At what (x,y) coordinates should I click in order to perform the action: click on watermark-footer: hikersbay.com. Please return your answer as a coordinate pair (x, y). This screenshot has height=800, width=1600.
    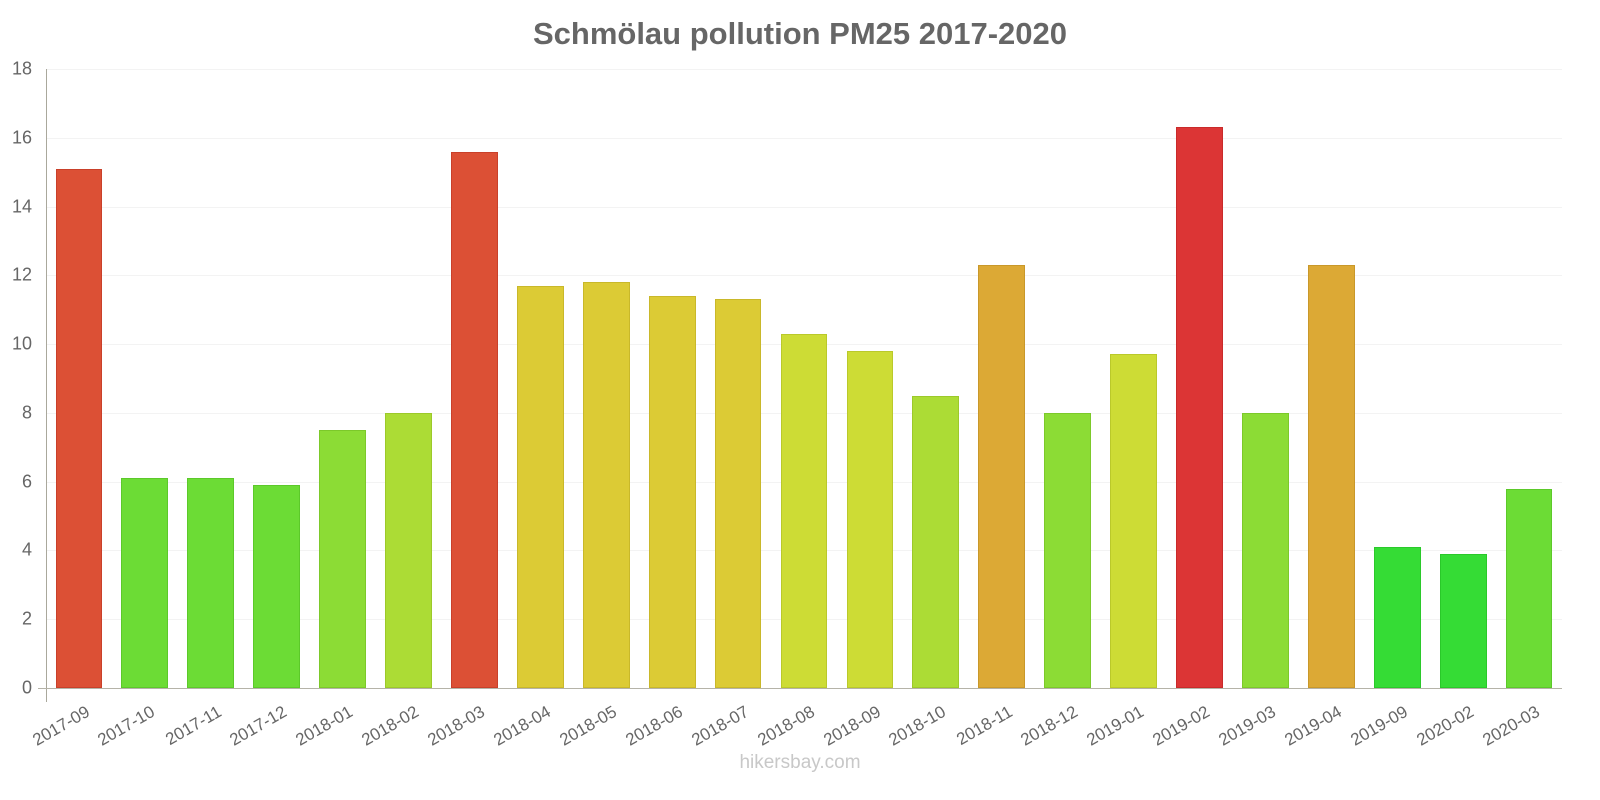
    Looking at the image, I should click on (800, 762).